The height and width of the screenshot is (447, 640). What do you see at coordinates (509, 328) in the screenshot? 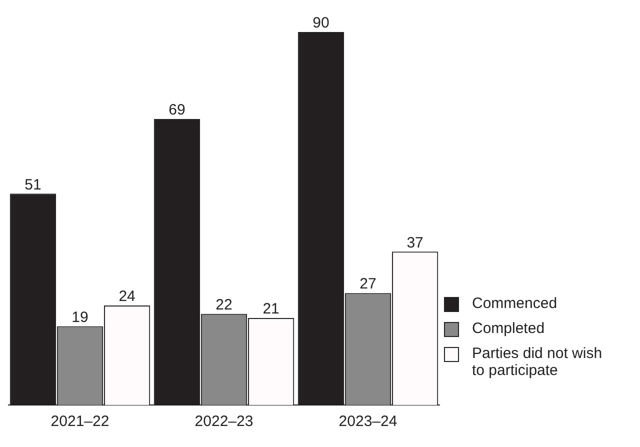
I see `legend-label: Completed` at bounding box center [509, 328].